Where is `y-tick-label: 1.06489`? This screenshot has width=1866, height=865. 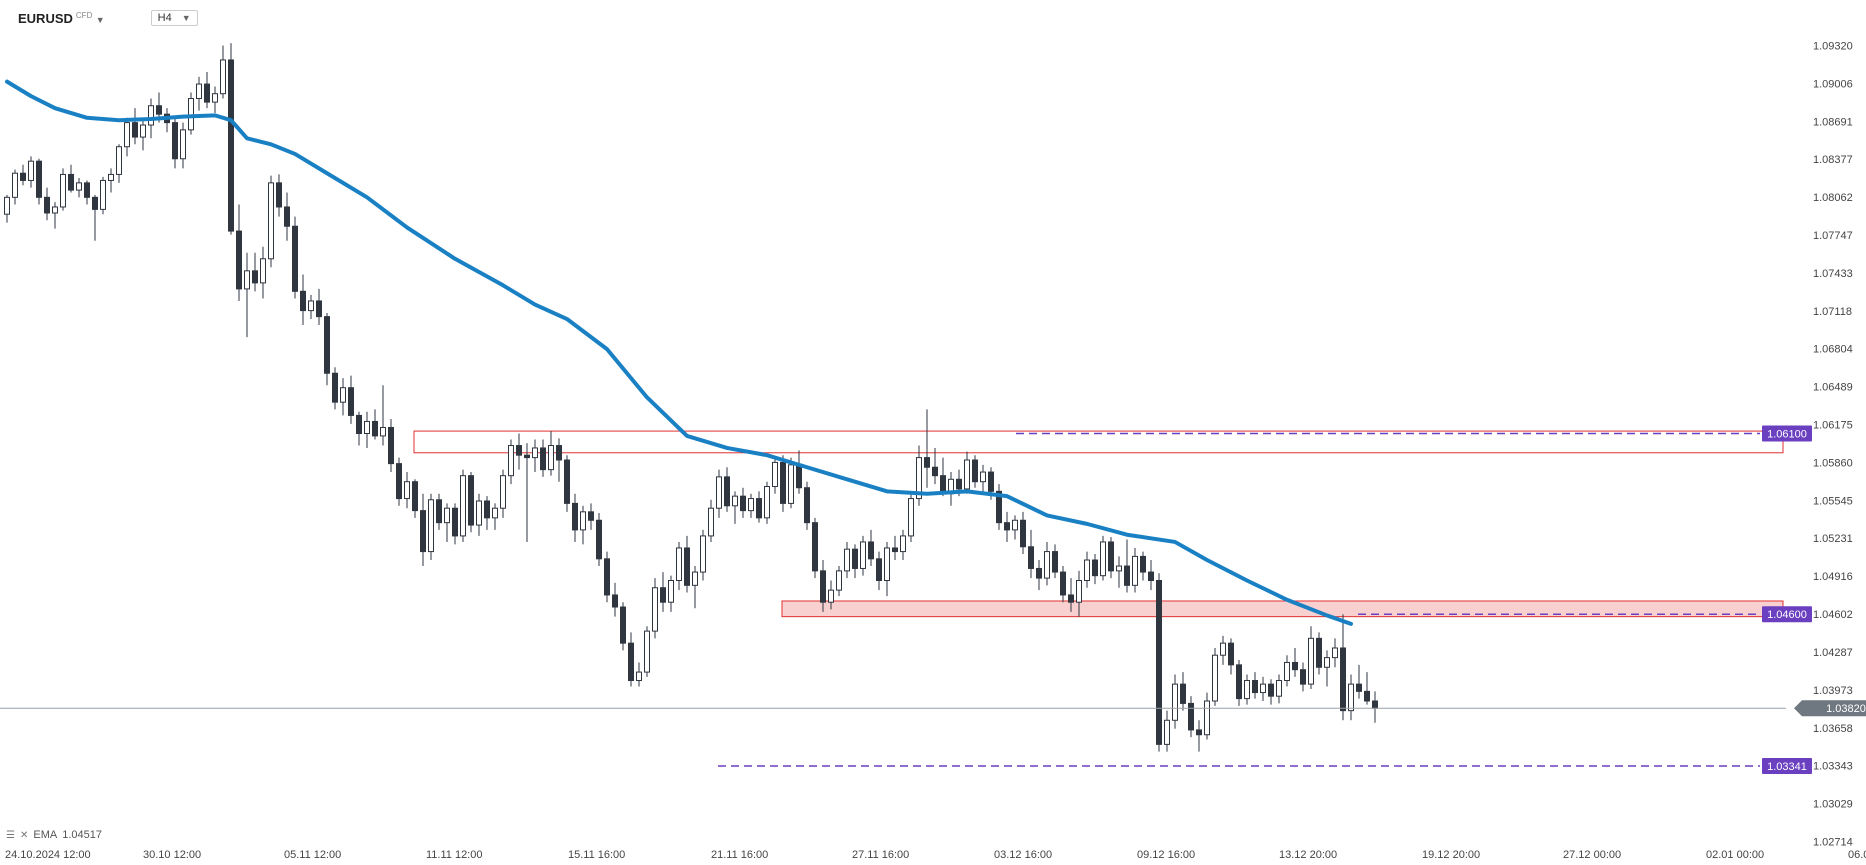
y-tick-label: 1.06489 is located at coordinates (1833, 388).